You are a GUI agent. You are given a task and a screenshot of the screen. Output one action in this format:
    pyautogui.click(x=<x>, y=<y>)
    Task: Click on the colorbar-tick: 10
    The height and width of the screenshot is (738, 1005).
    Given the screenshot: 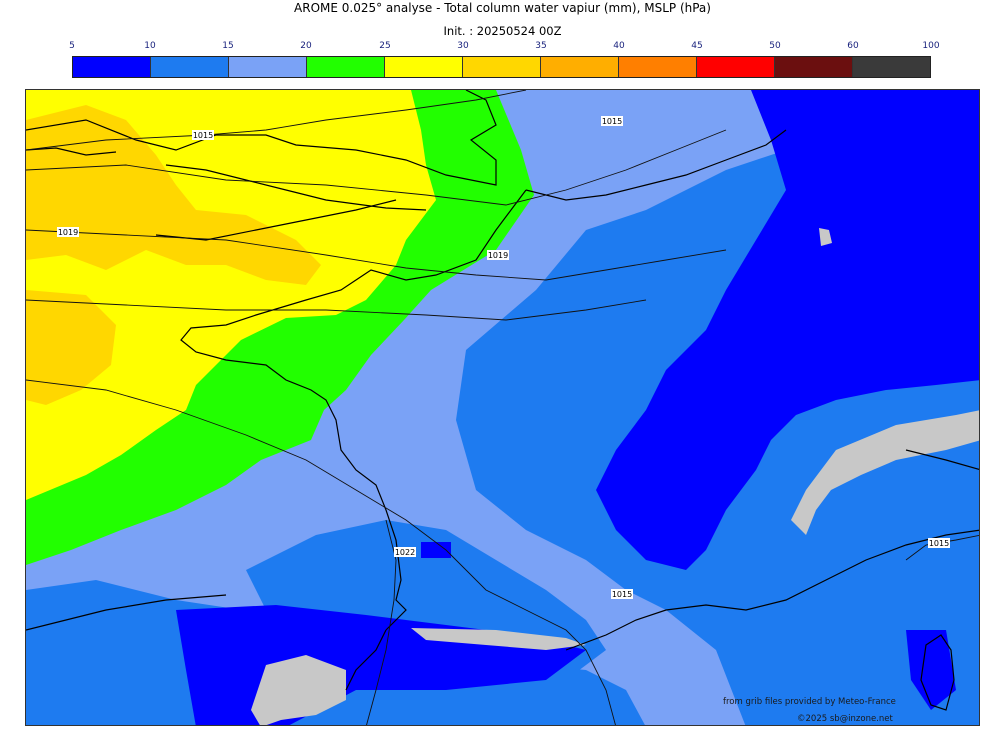 What is the action you would take?
    pyautogui.click(x=150, y=46)
    